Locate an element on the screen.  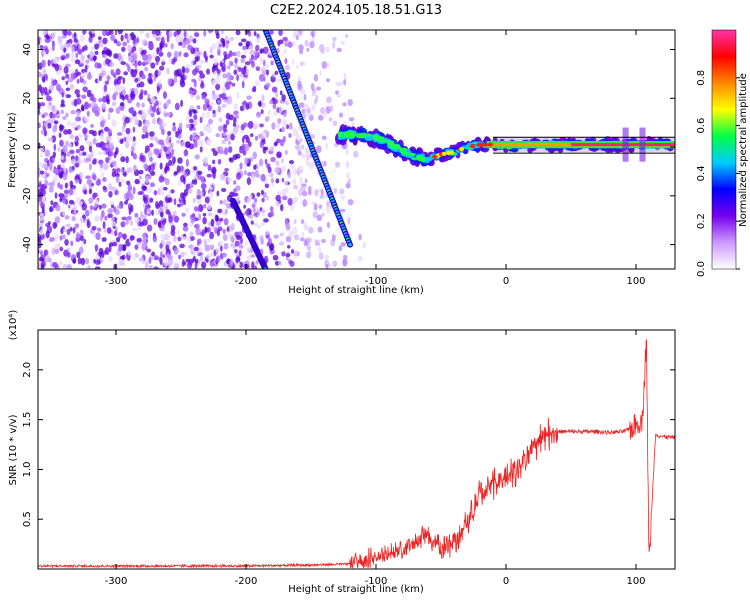
band-blob is located at coordinates (428, 160).